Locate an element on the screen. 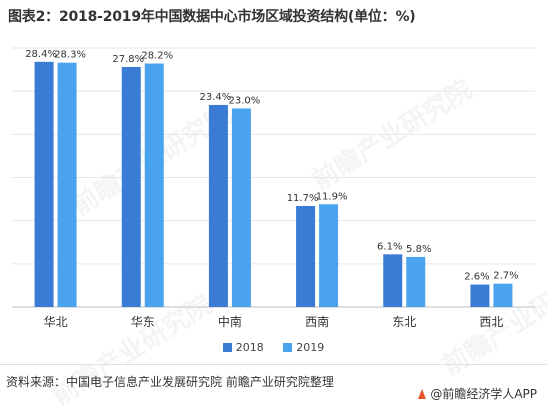  data-label-2018-3: 23.4% is located at coordinates (216, 97).